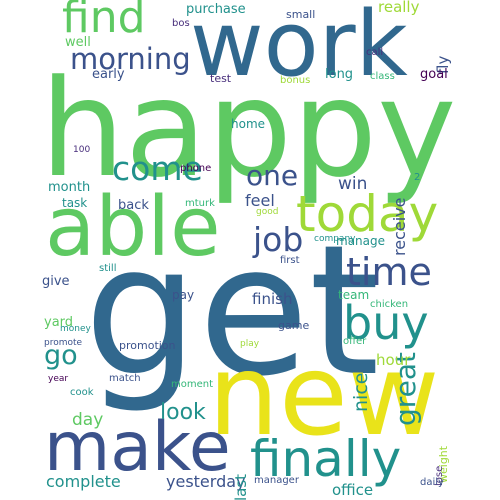 This screenshot has width=500, height=500. Describe the element at coordinates (389, 272) in the screenshot. I see `word-time: time` at that location.